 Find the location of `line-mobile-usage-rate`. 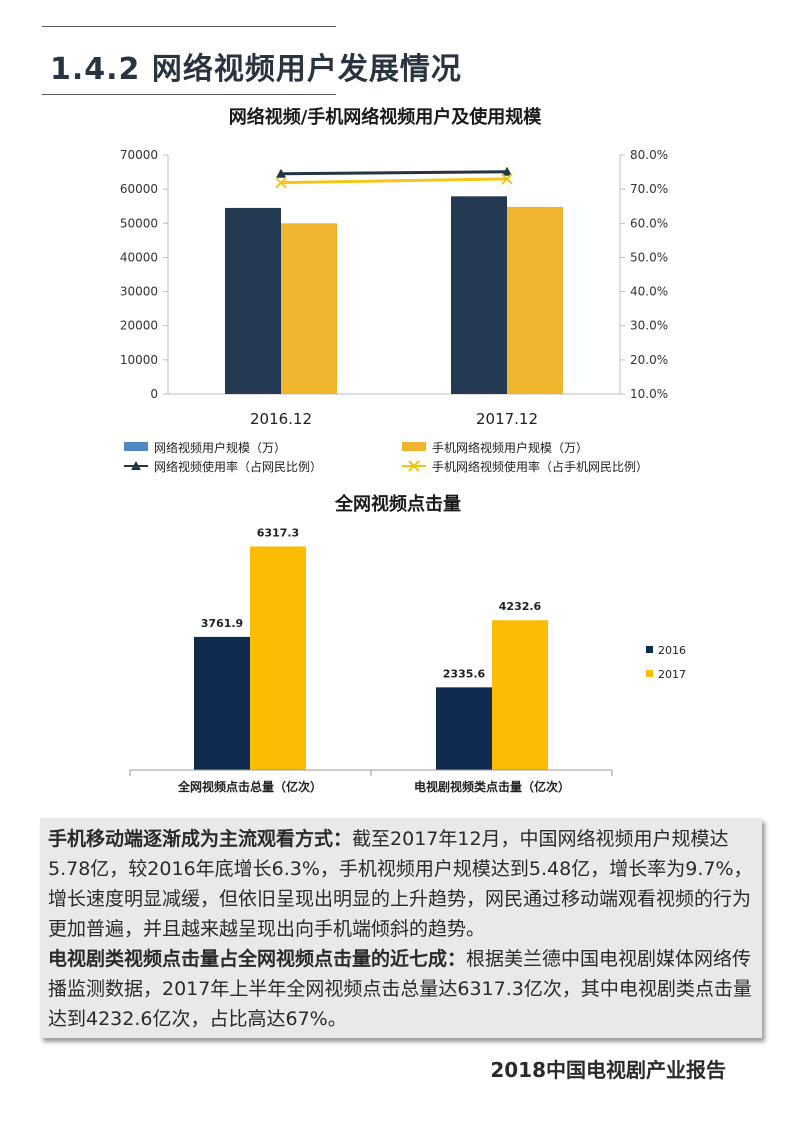

line-mobile-usage-rate is located at coordinates (394, 181).